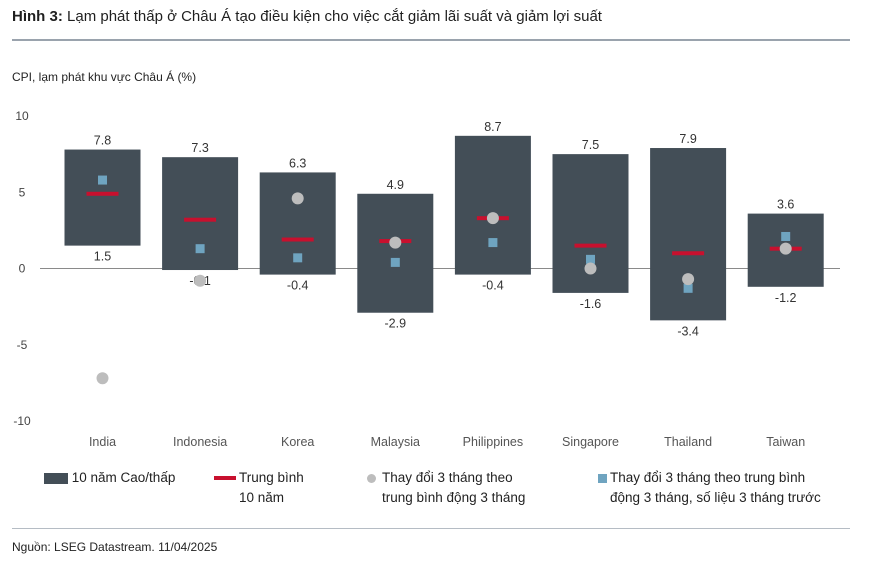  What do you see at coordinates (454, 497) in the screenshot?
I see `legend-dot-label-2: trung bình động 3 tháng` at bounding box center [454, 497].